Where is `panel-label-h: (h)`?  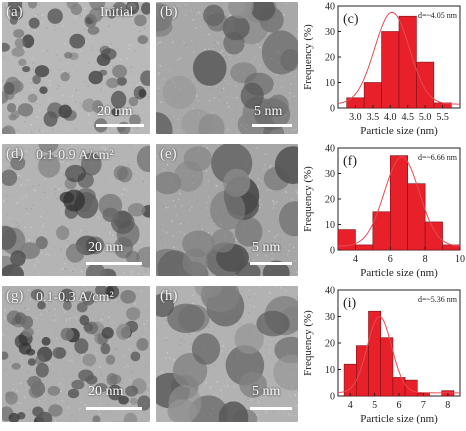
panel-label-h: (h) is located at coordinates (169, 296).